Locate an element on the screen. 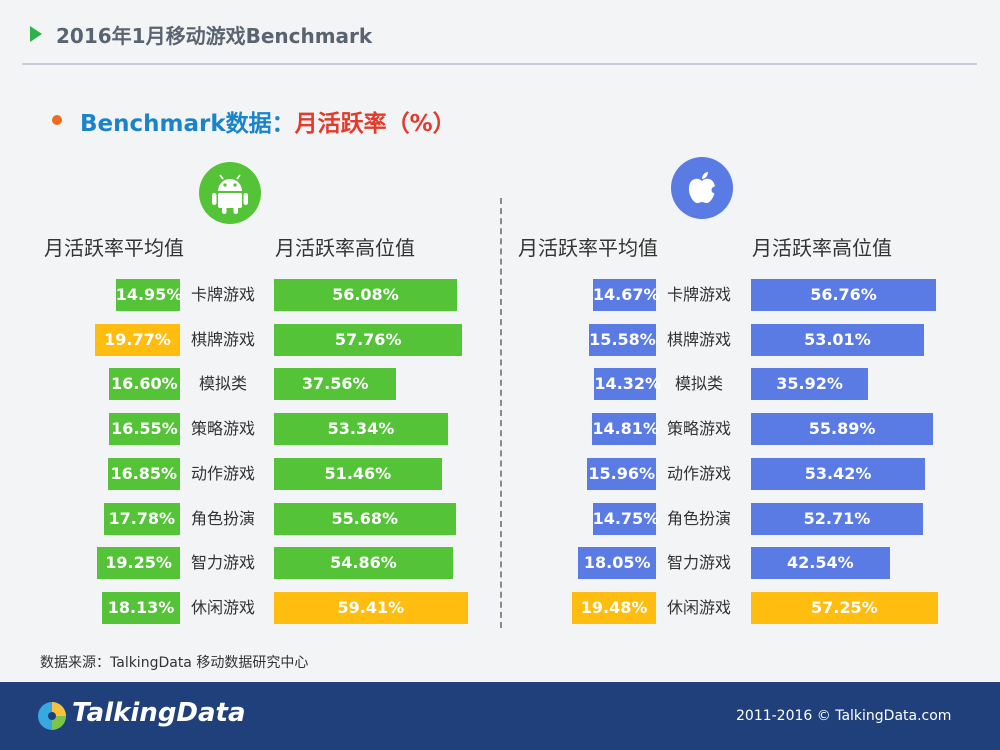 Image resolution: width=1000 pixels, height=750 pixels. android-avg-bar: 16.55% is located at coordinates (144, 429).